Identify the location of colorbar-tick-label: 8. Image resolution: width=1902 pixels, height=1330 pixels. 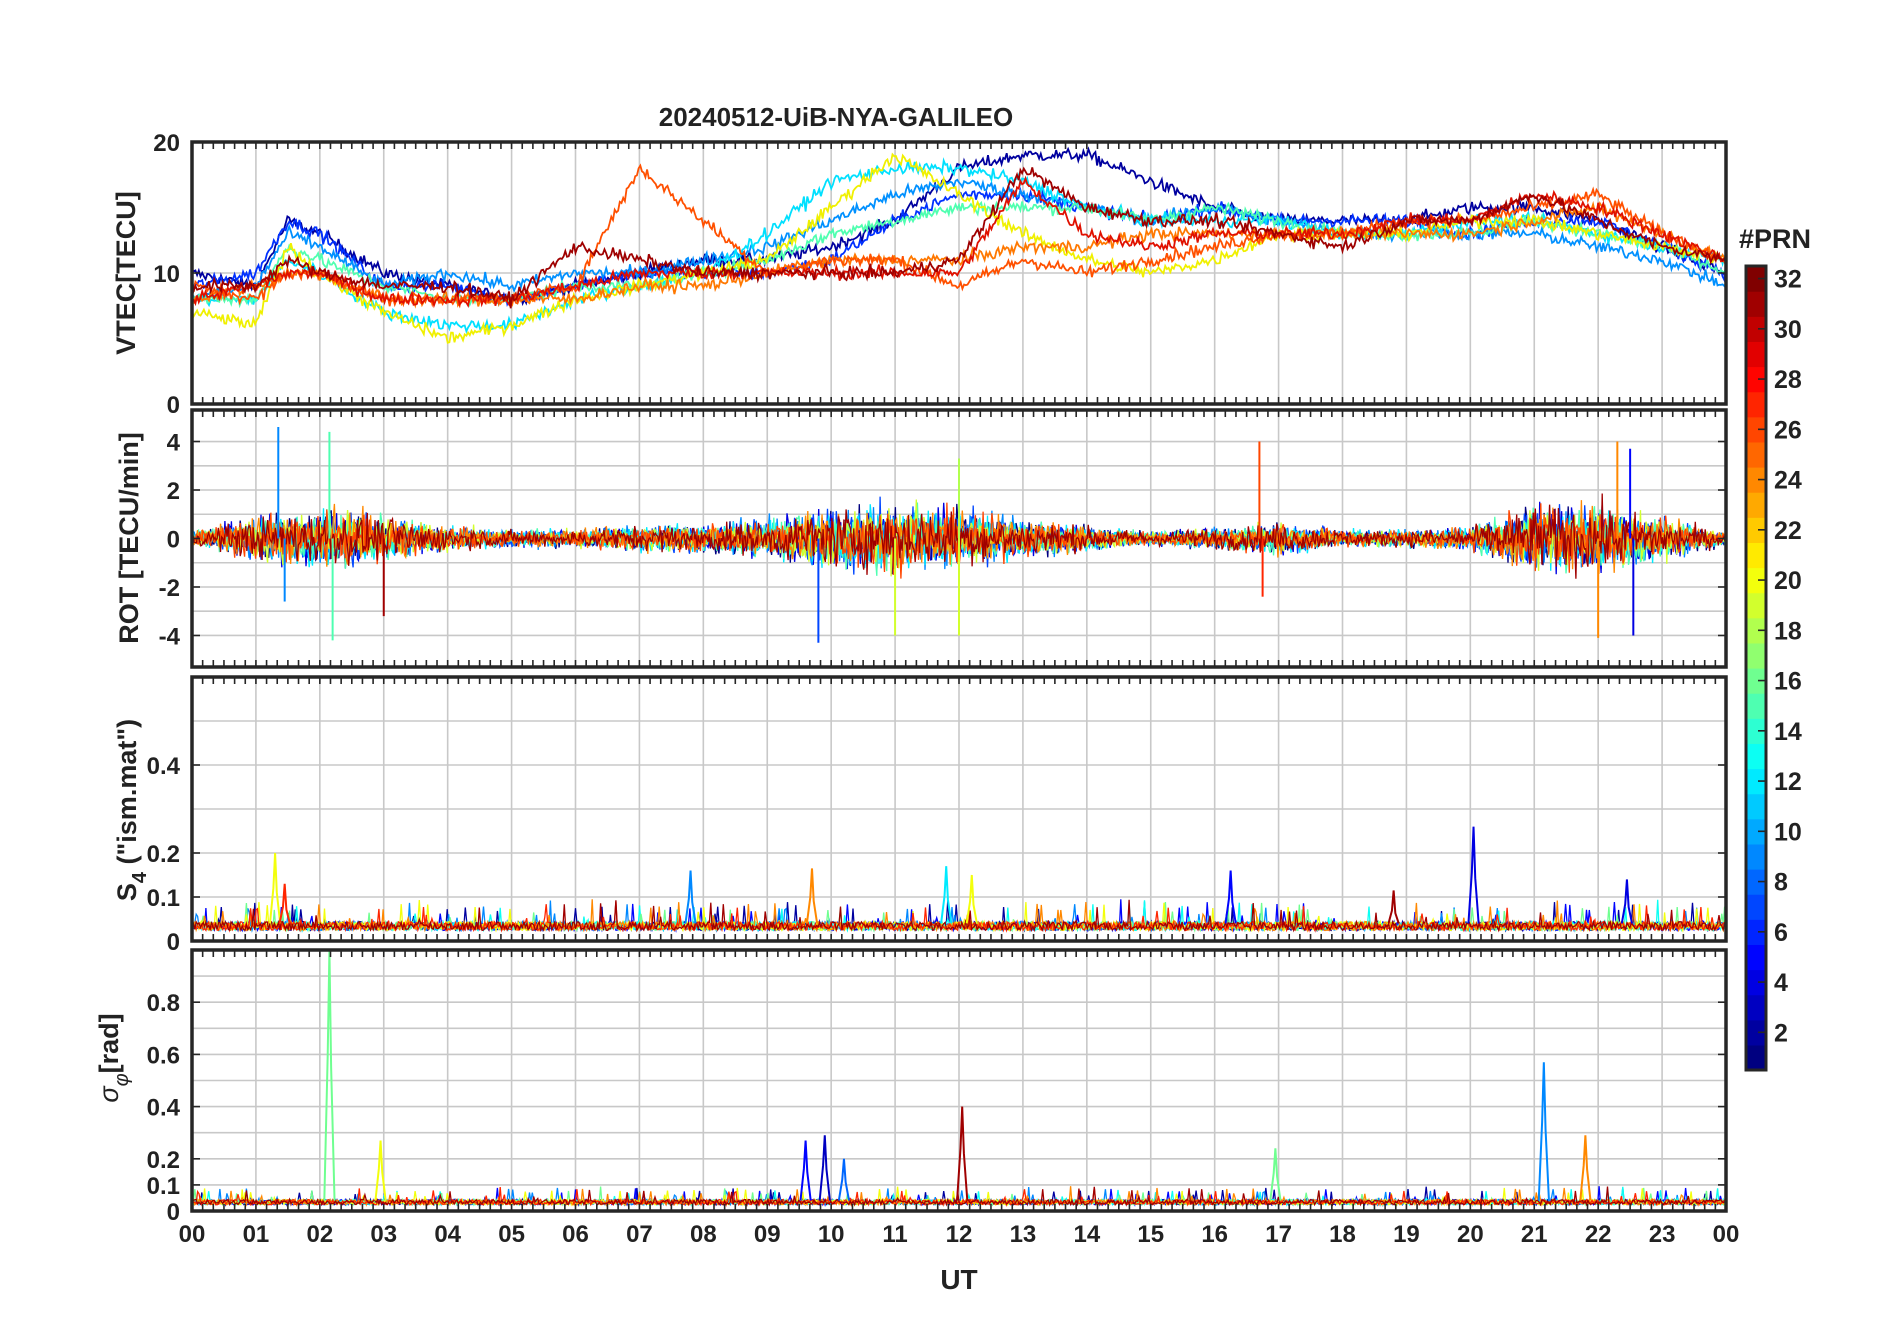
(1781, 883).